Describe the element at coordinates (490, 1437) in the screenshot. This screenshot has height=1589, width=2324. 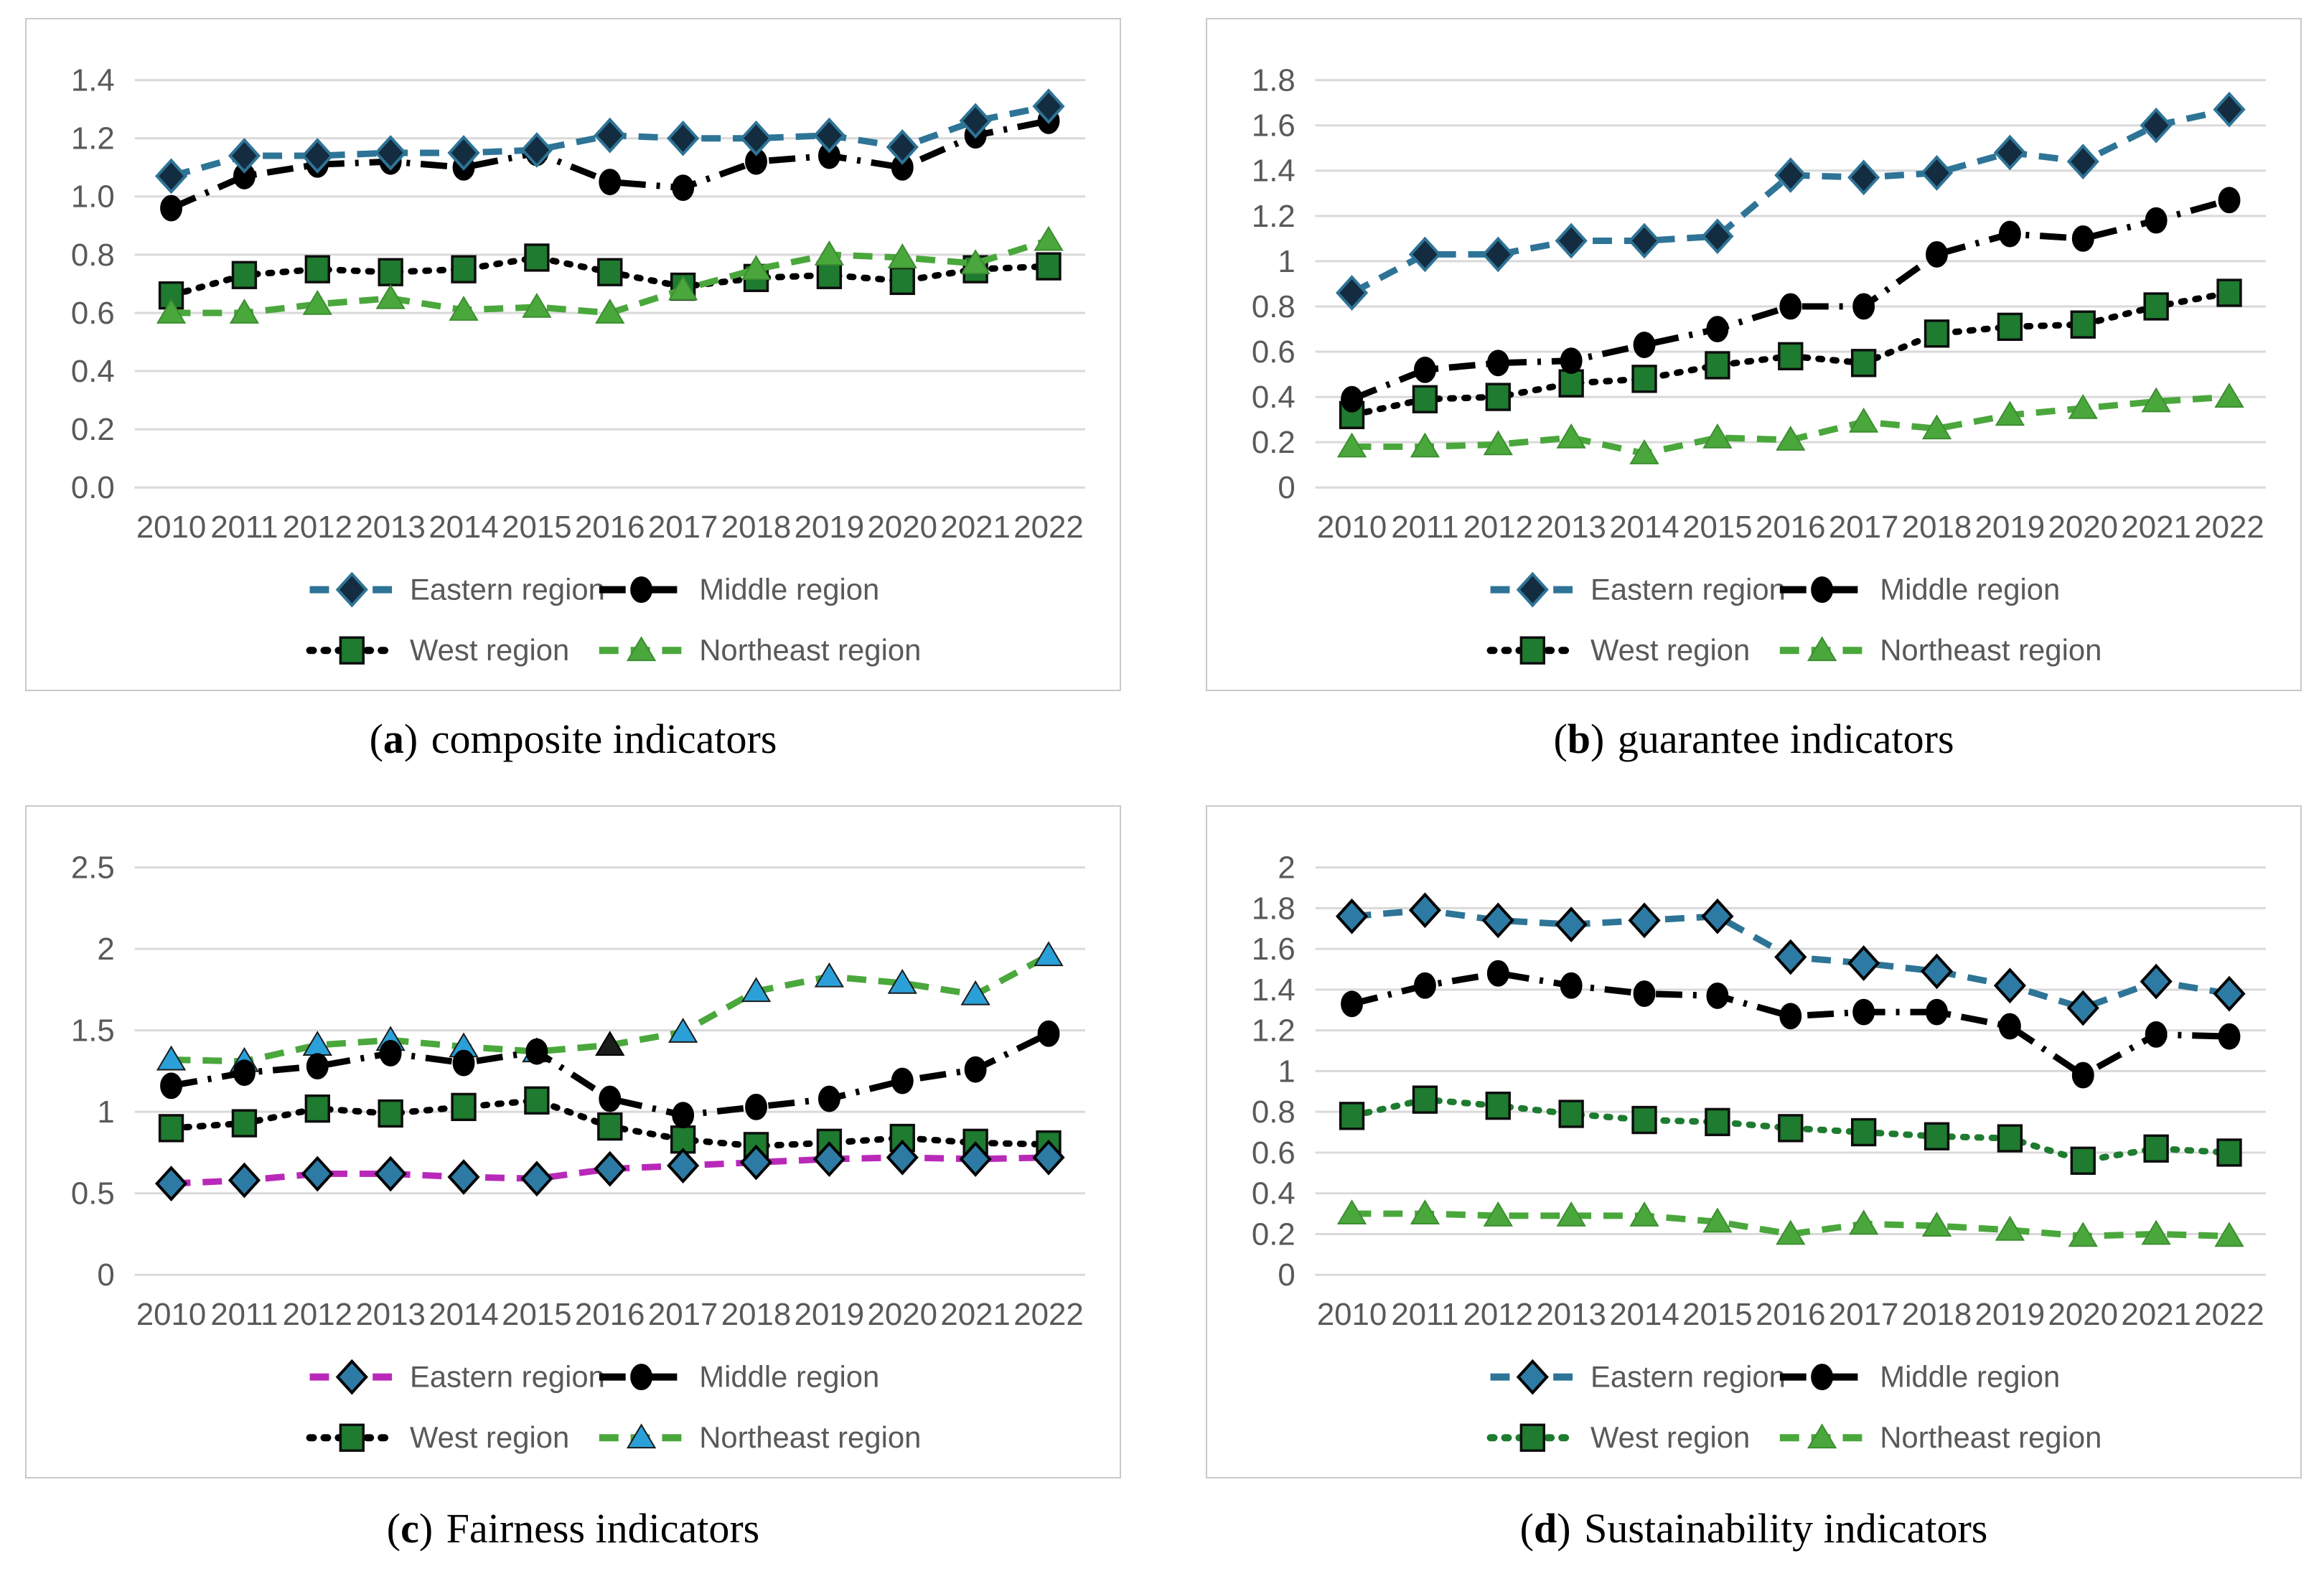
I see `legend-label: West region` at that location.